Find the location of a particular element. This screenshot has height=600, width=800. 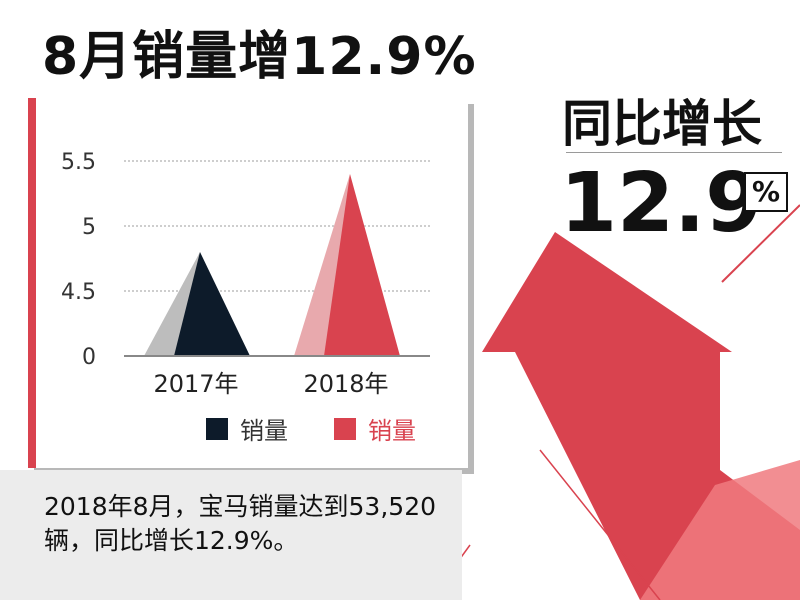

arrow-tail-shape is located at coordinates (720, 530).